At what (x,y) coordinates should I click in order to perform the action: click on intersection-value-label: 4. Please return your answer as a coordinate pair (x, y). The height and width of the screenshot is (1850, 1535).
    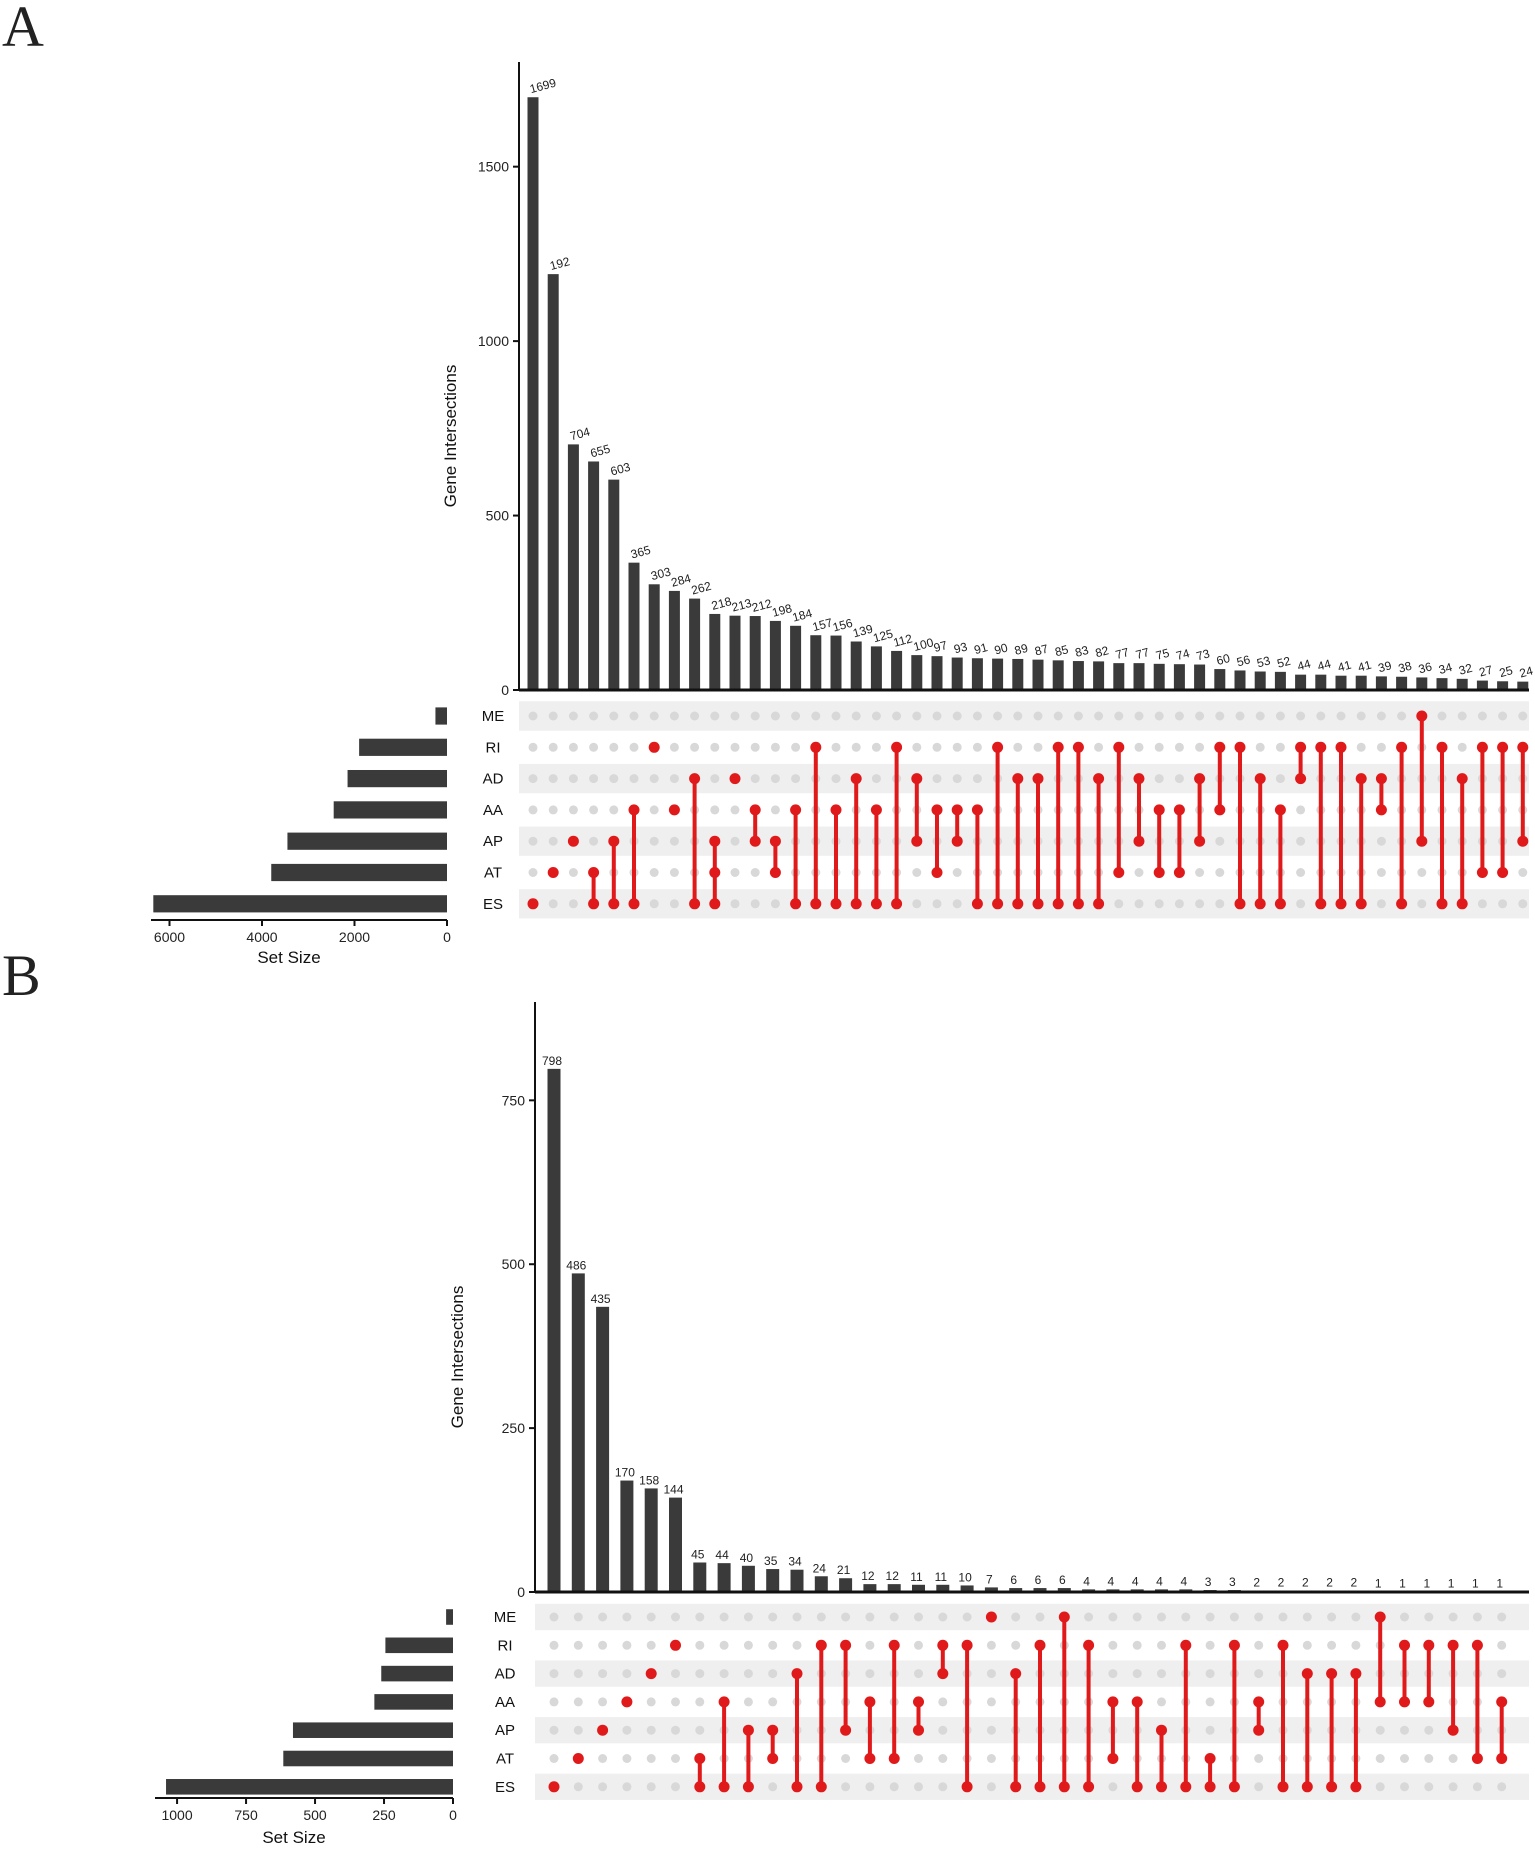
    Looking at the image, I should click on (1183, 1581).